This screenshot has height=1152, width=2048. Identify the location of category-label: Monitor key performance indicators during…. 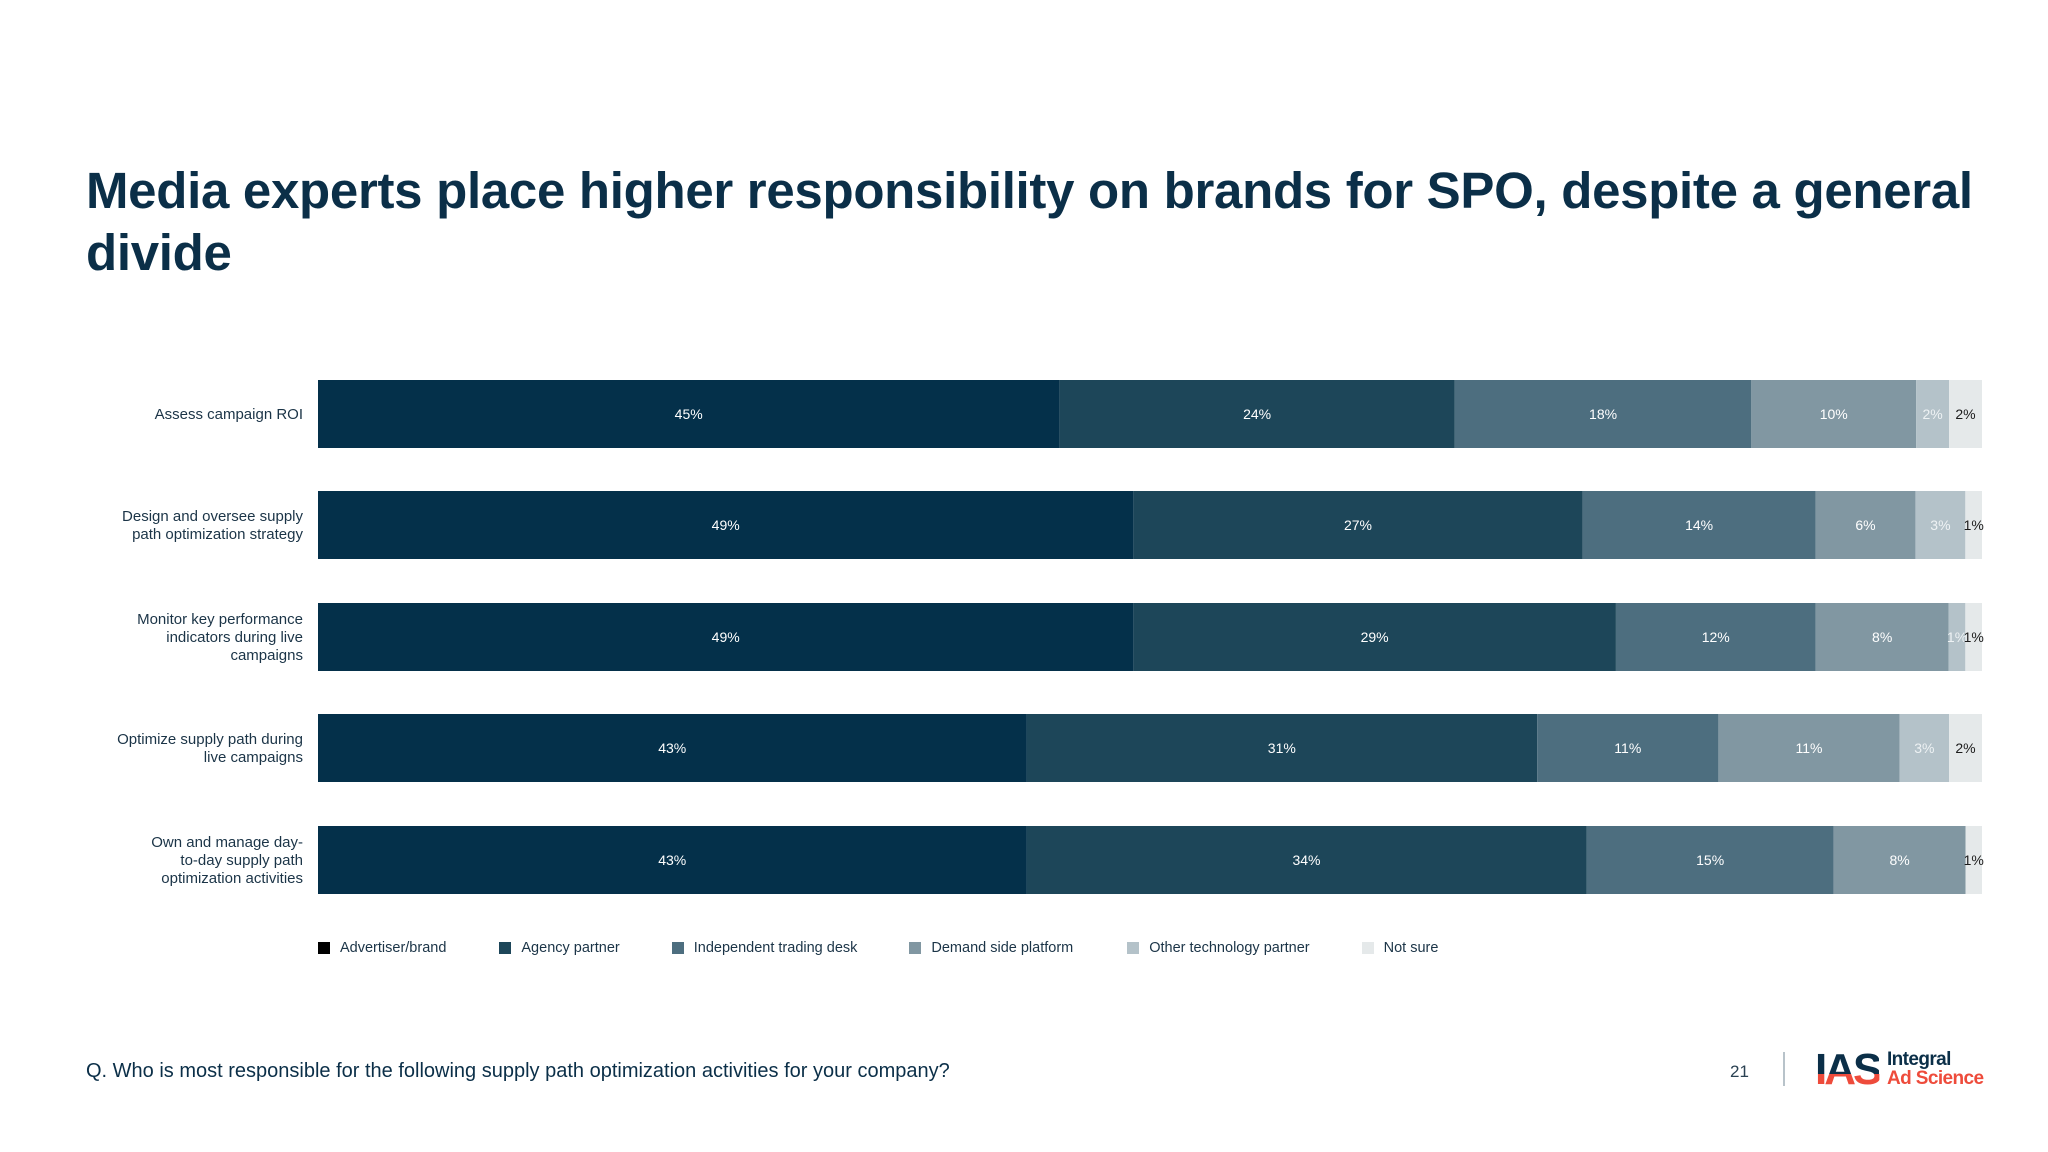
(220, 637).